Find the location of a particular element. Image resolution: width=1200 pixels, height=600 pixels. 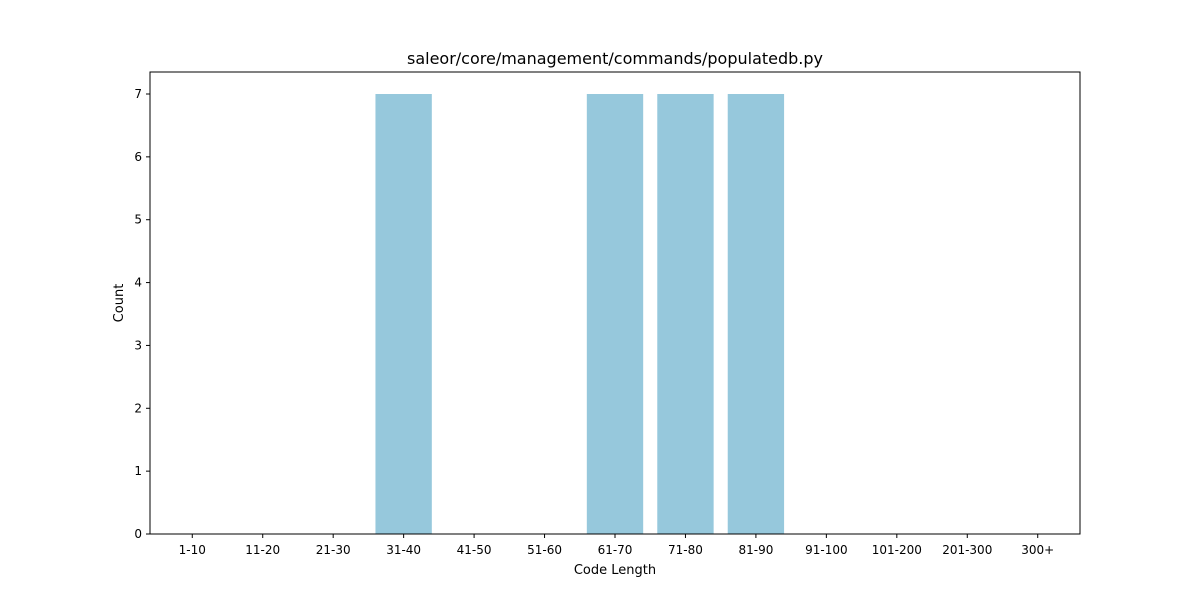

y-axis-label: Count is located at coordinates (119, 303).